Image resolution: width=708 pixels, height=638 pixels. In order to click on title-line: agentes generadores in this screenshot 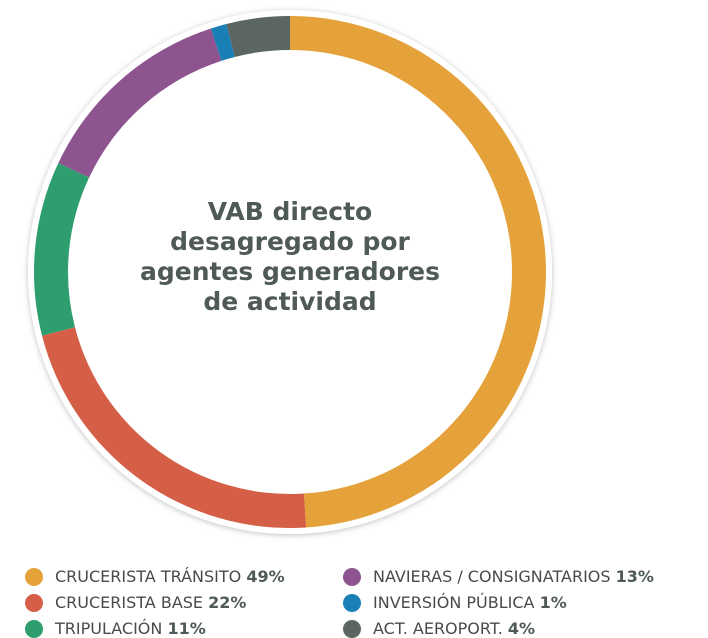, I will do `click(290, 271)`.